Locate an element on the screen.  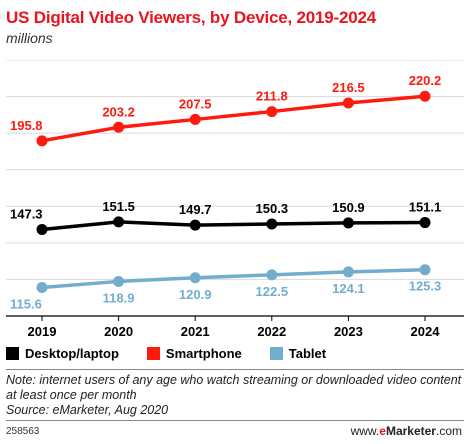
series-line-tablet is located at coordinates (233, 278).